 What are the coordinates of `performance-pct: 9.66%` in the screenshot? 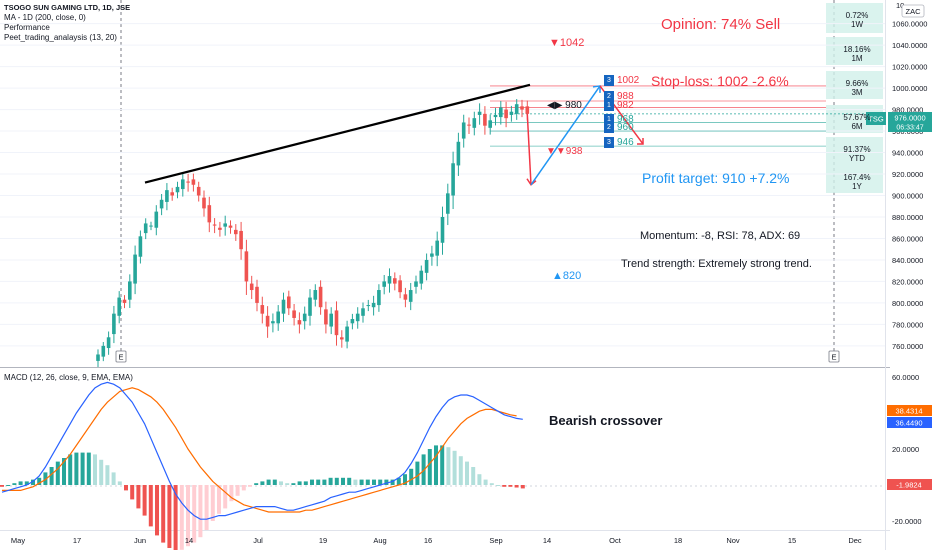 It's located at (857, 83).